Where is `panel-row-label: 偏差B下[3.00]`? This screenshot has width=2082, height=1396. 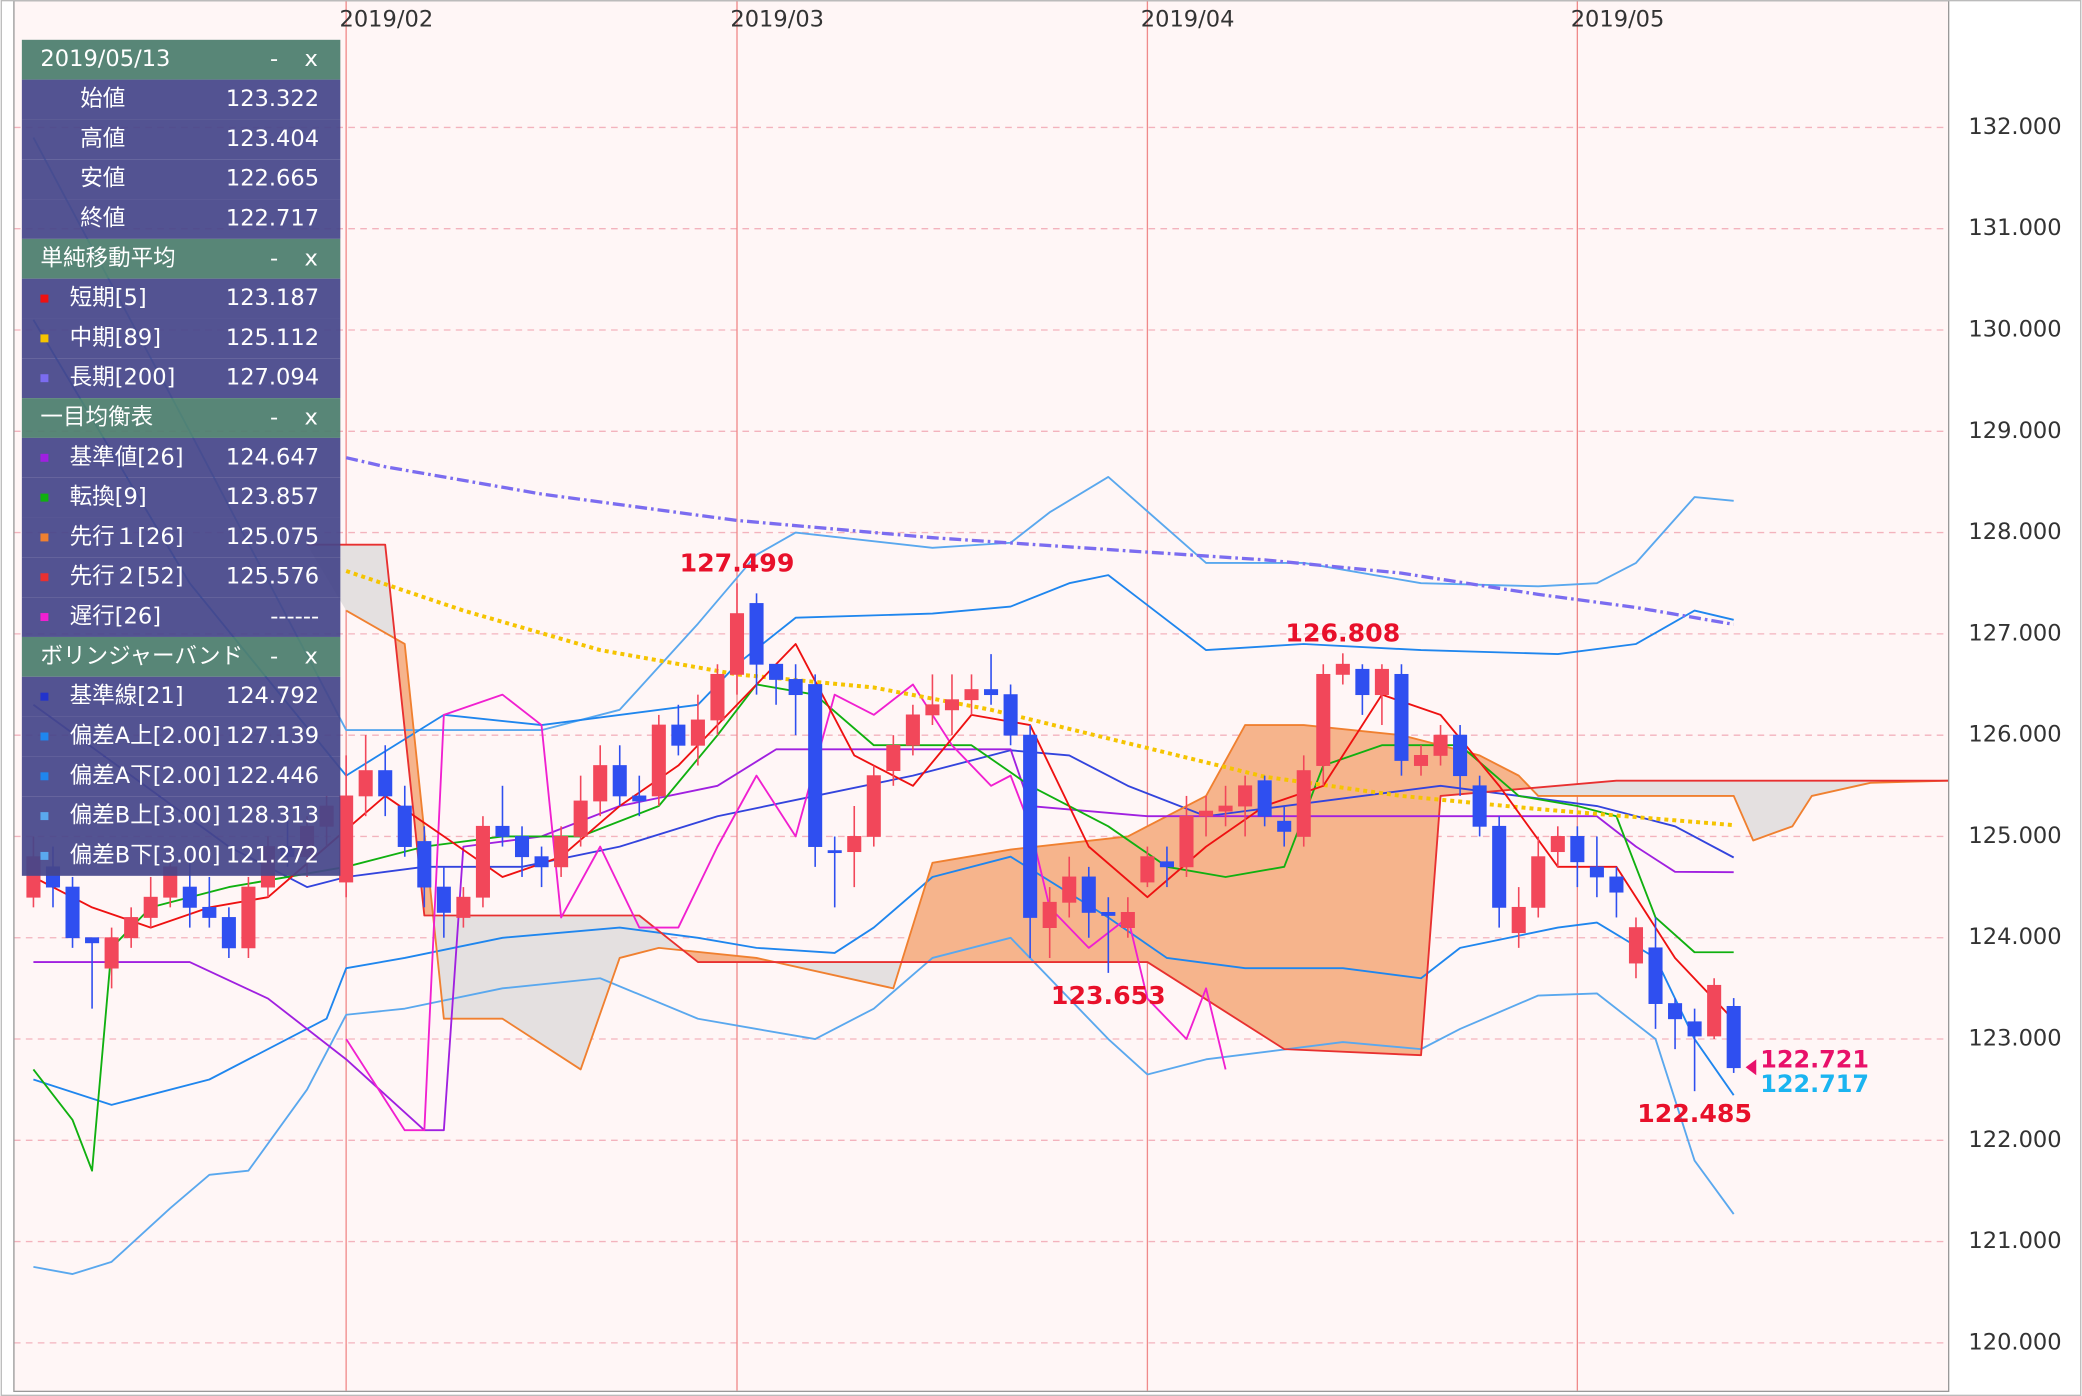 panel-row-label: 偏差B下[3.00] is located at coordinates (145, 855).